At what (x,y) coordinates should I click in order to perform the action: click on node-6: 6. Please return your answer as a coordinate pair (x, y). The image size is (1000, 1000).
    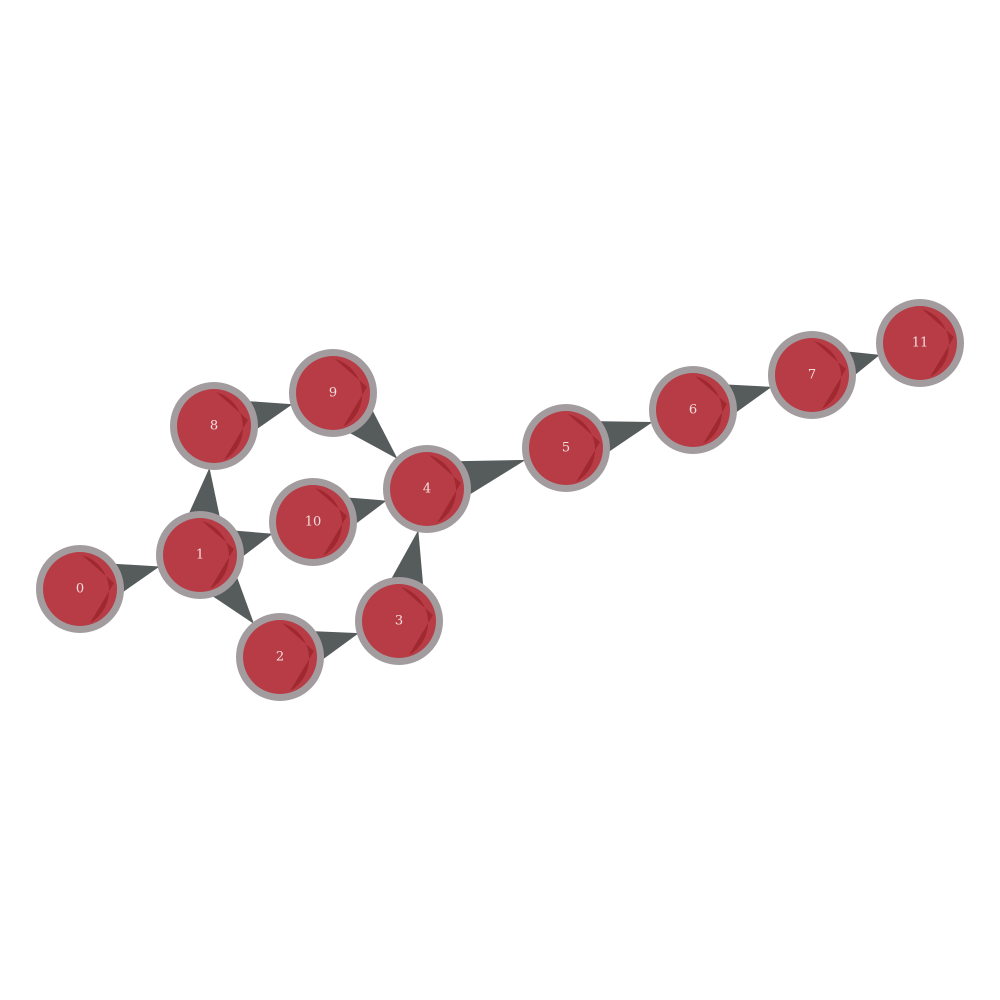
    Looking at the image, I should click on (693, 410).